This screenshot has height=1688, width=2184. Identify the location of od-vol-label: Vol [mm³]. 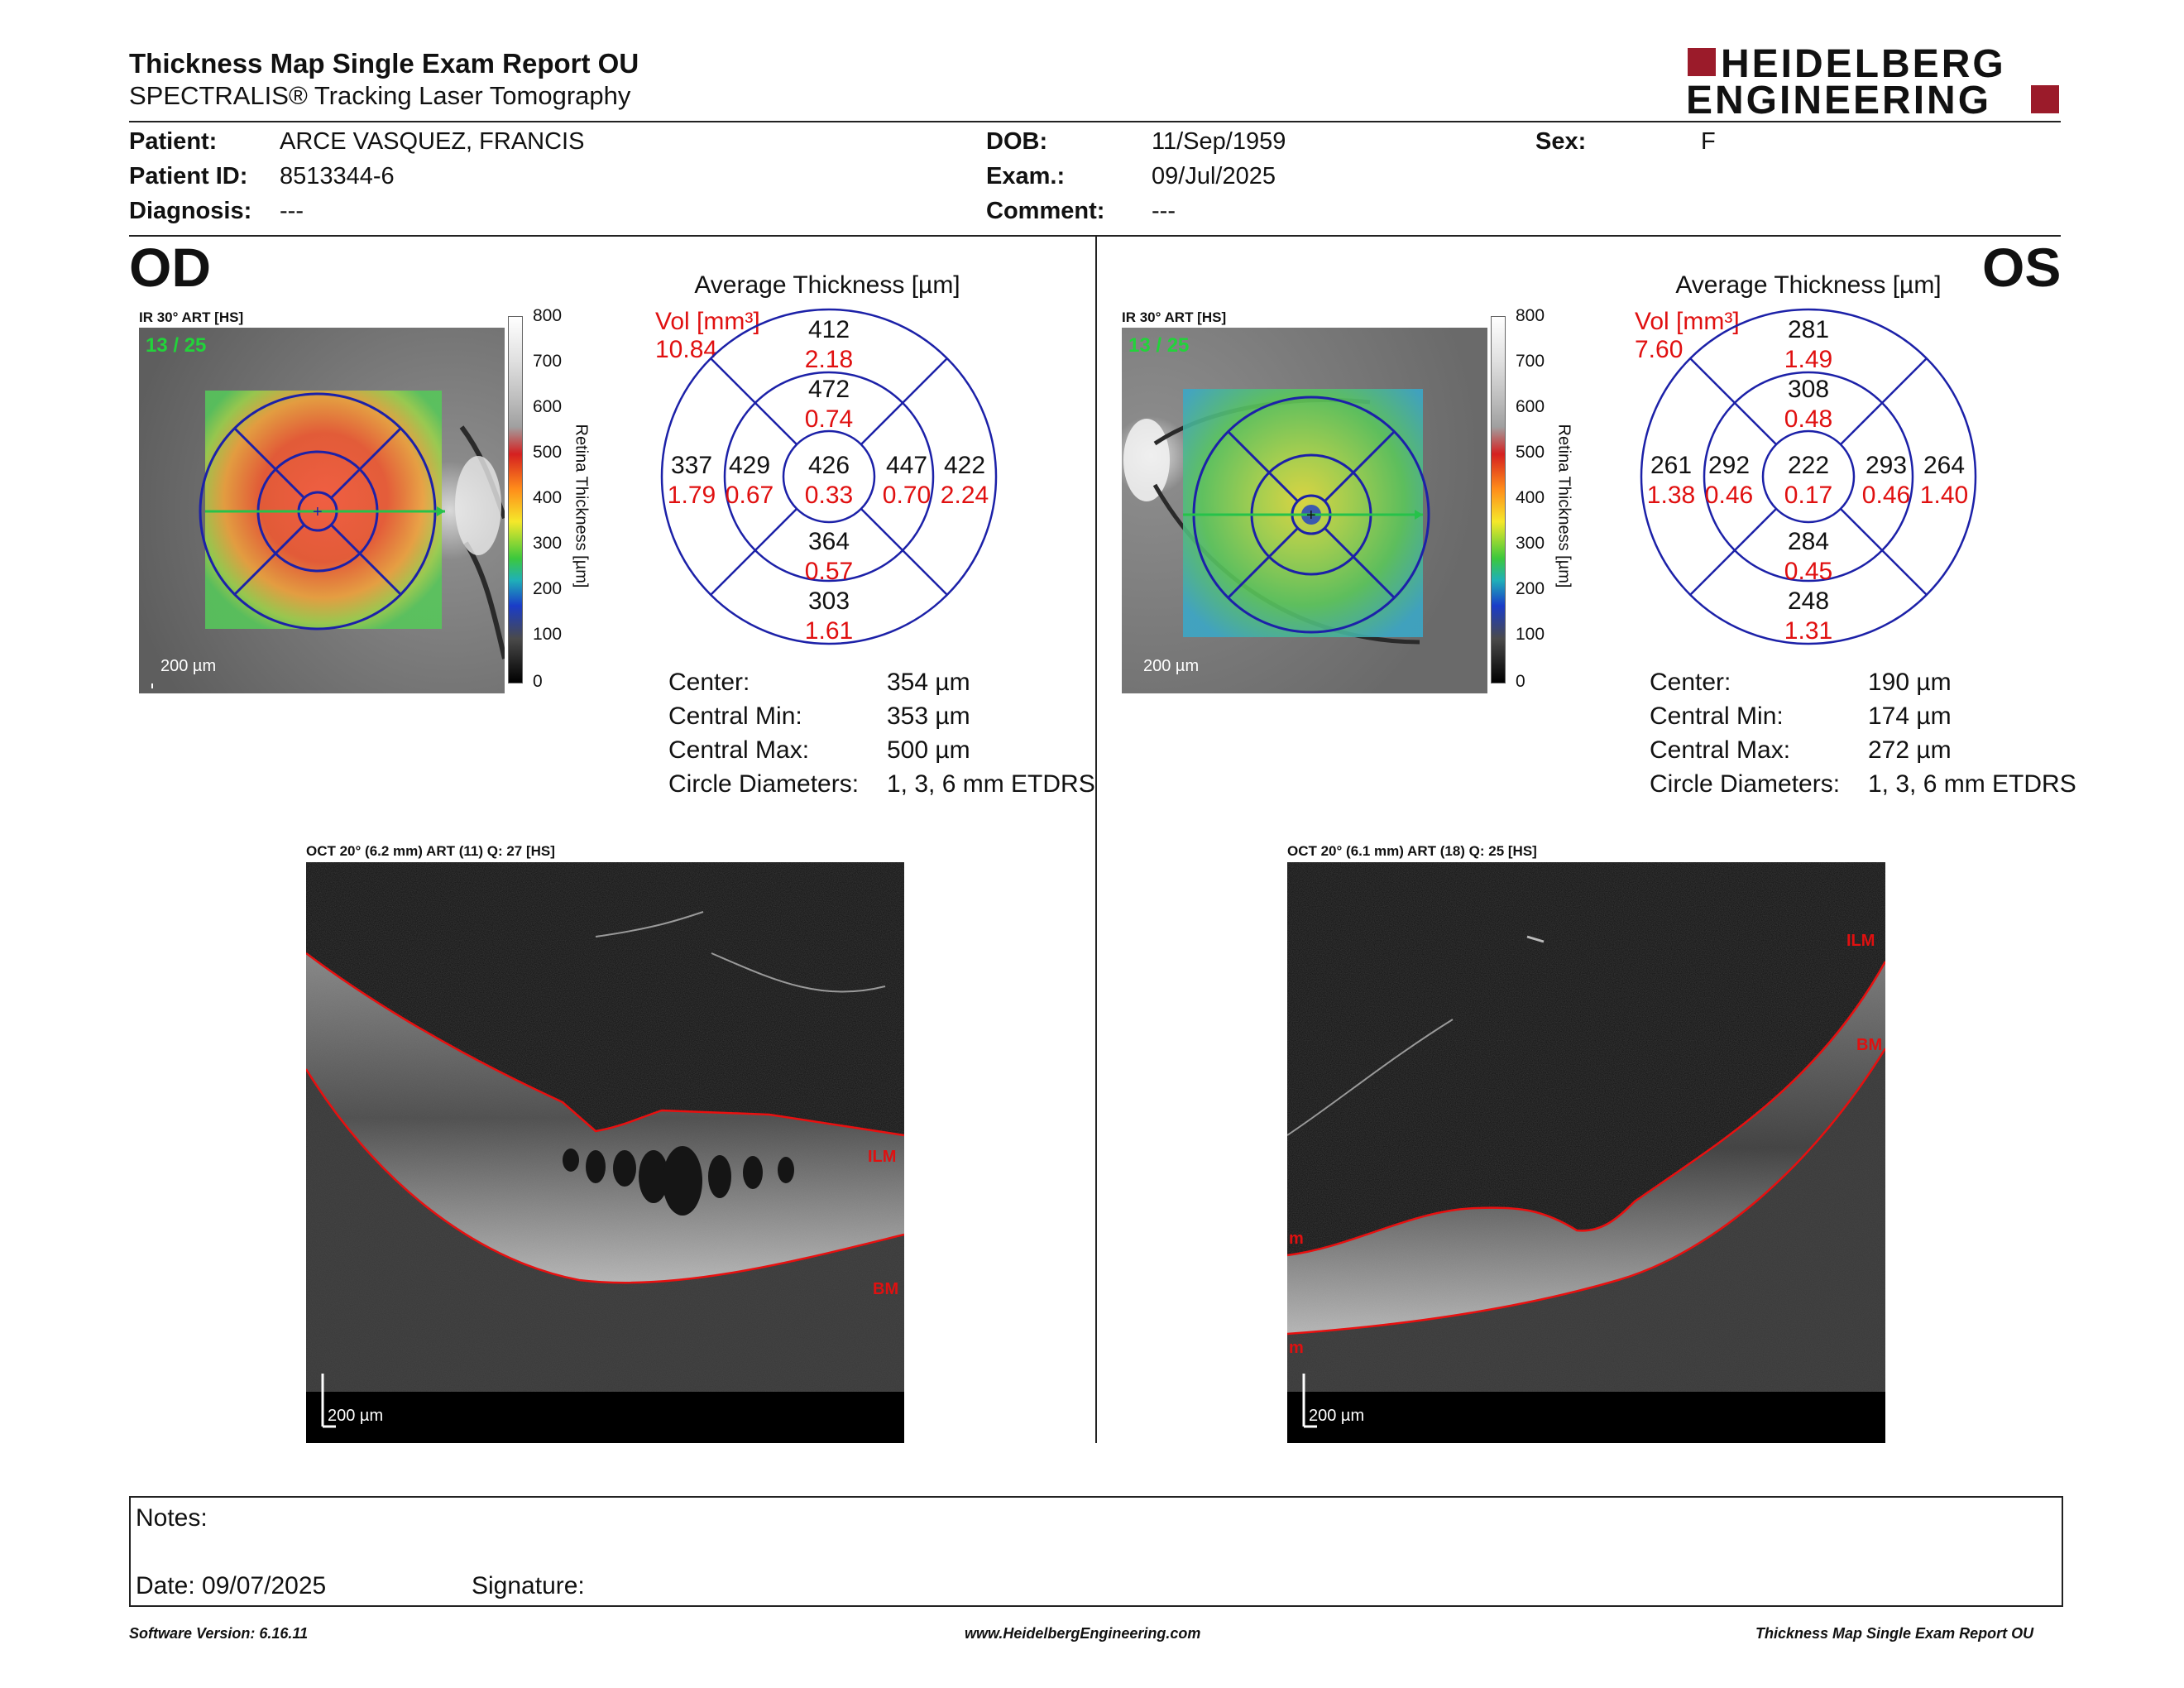
(707, 321).